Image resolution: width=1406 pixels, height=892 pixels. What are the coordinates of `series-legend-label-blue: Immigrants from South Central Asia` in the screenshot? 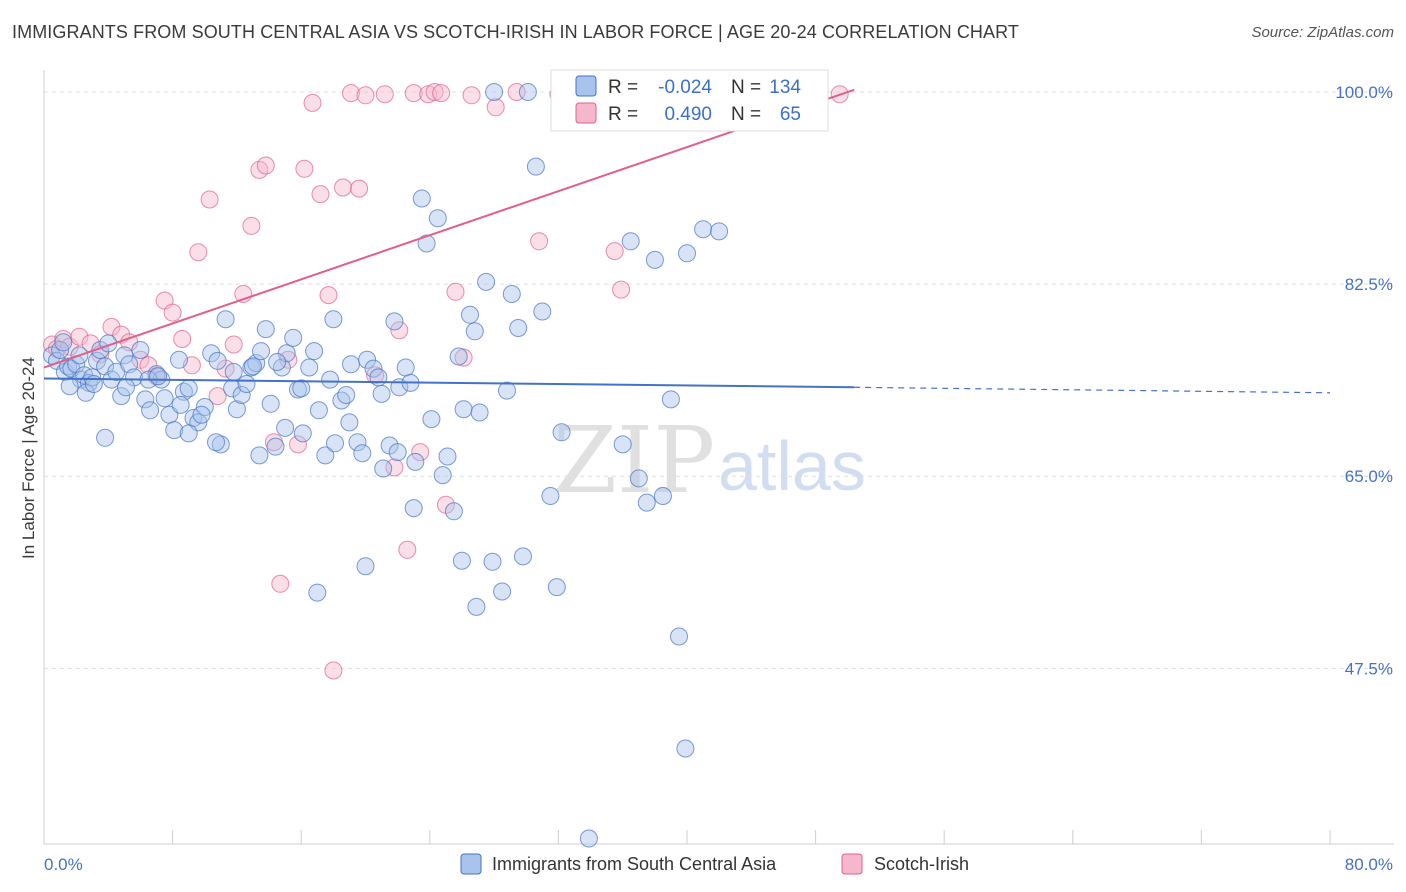 It's located at (634, 864).